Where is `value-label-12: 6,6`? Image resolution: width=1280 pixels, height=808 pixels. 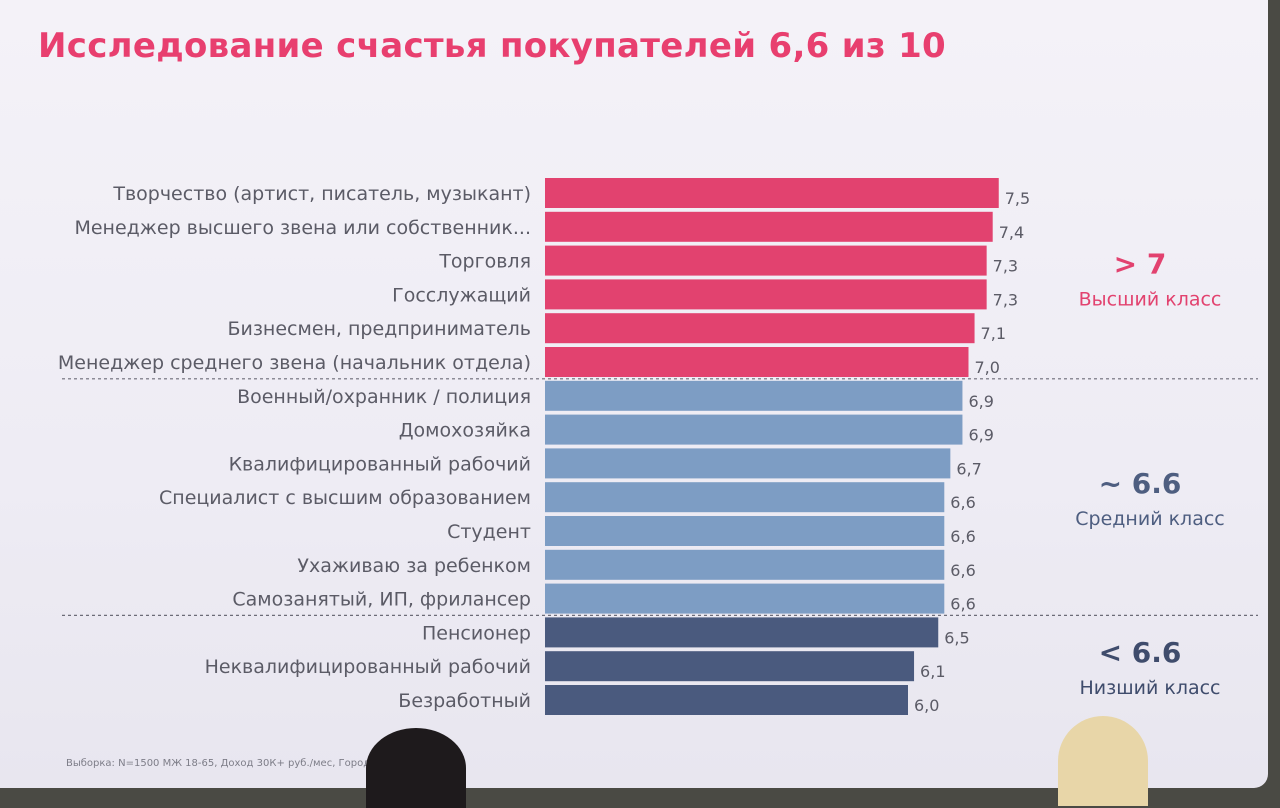
value-label-12: 6,6 is located at coordinates (962, 570).